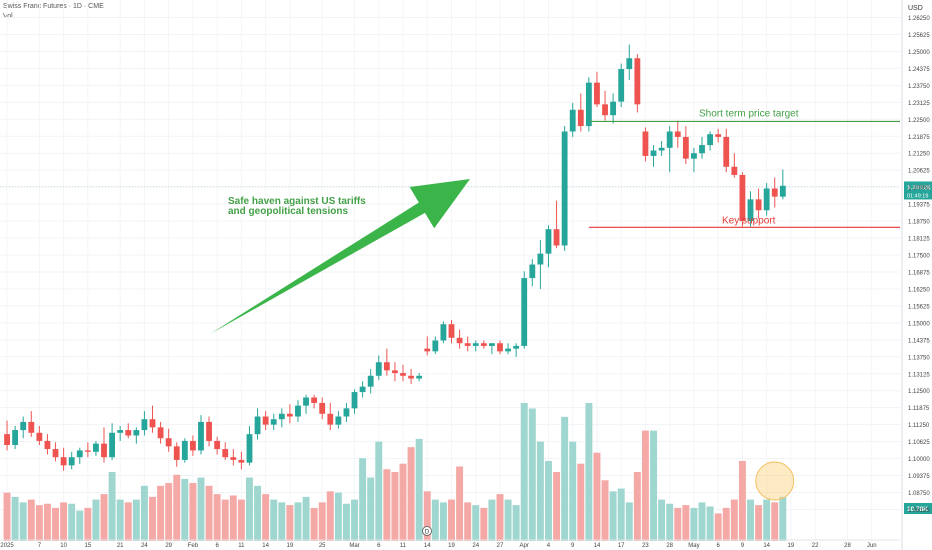 The image size is (932, 550). Describe the element at coordinates (915, 8) in the screenshot. I see `currency-label: USD` at that location.